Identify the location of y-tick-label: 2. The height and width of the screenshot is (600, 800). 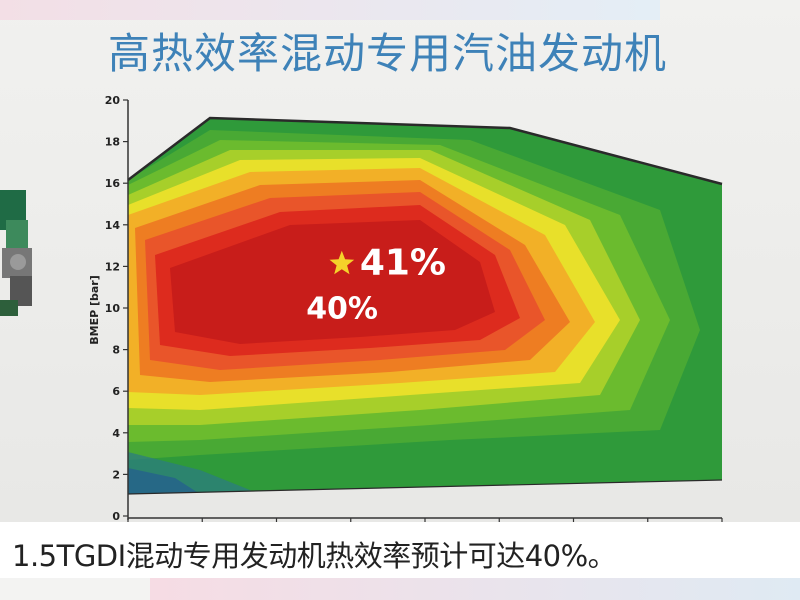
(116, 474).